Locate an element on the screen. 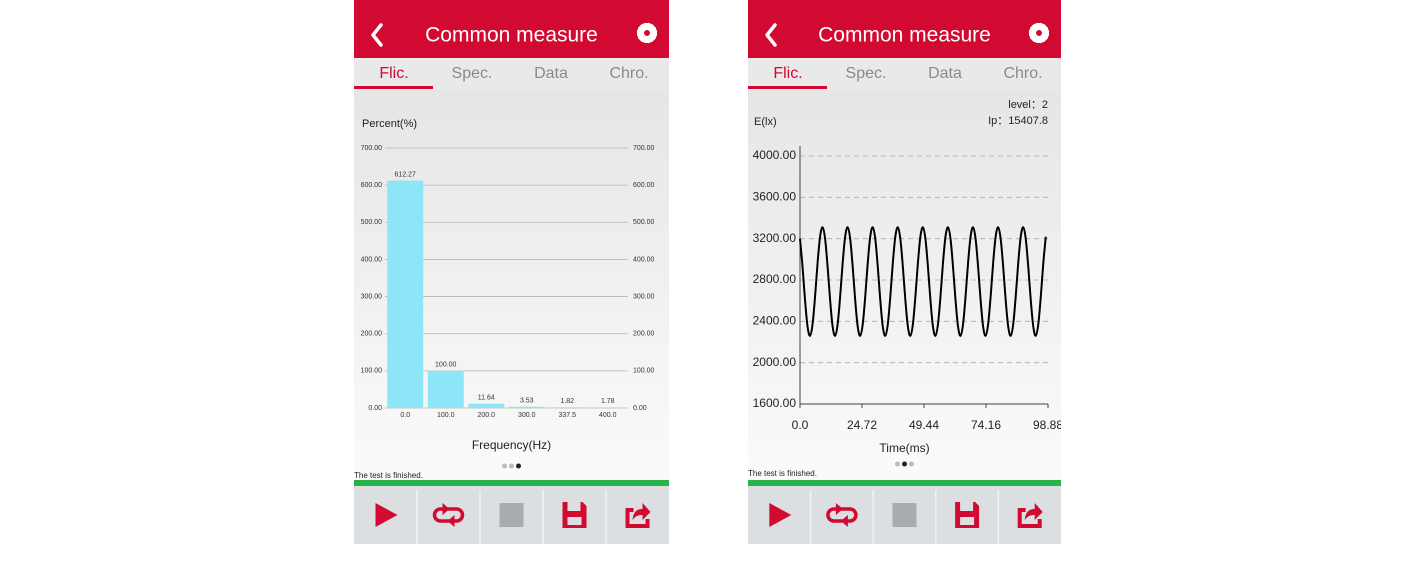 The height and width of the screenshot is (568, 1412). y2-tick-label: 500.00 is located at coordinates (644, 222).